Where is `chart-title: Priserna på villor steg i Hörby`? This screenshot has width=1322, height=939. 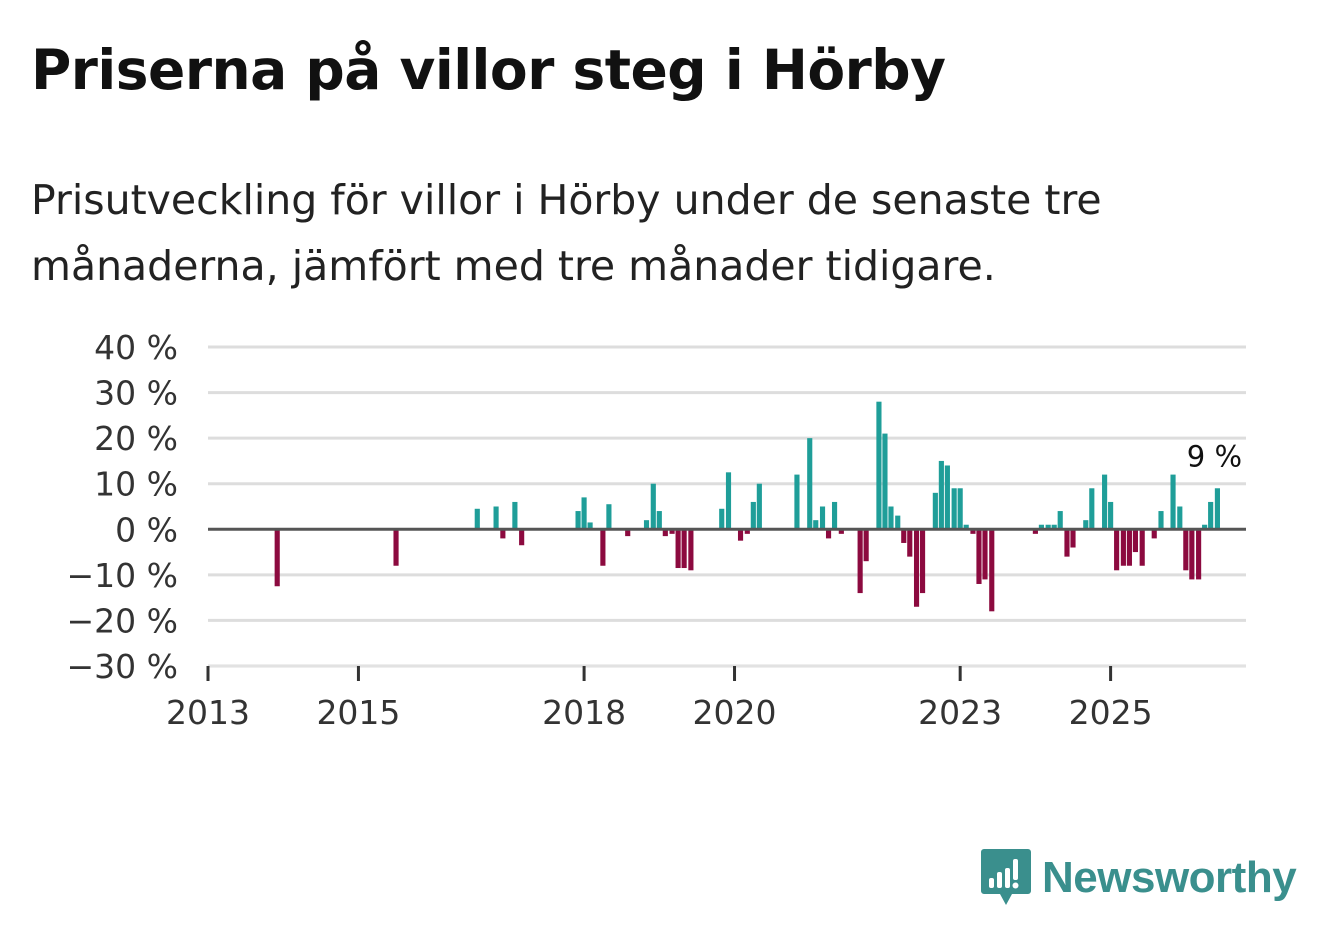
chart-title: Priserna på villor steg i Hörby is located at coordinates (488, 70).